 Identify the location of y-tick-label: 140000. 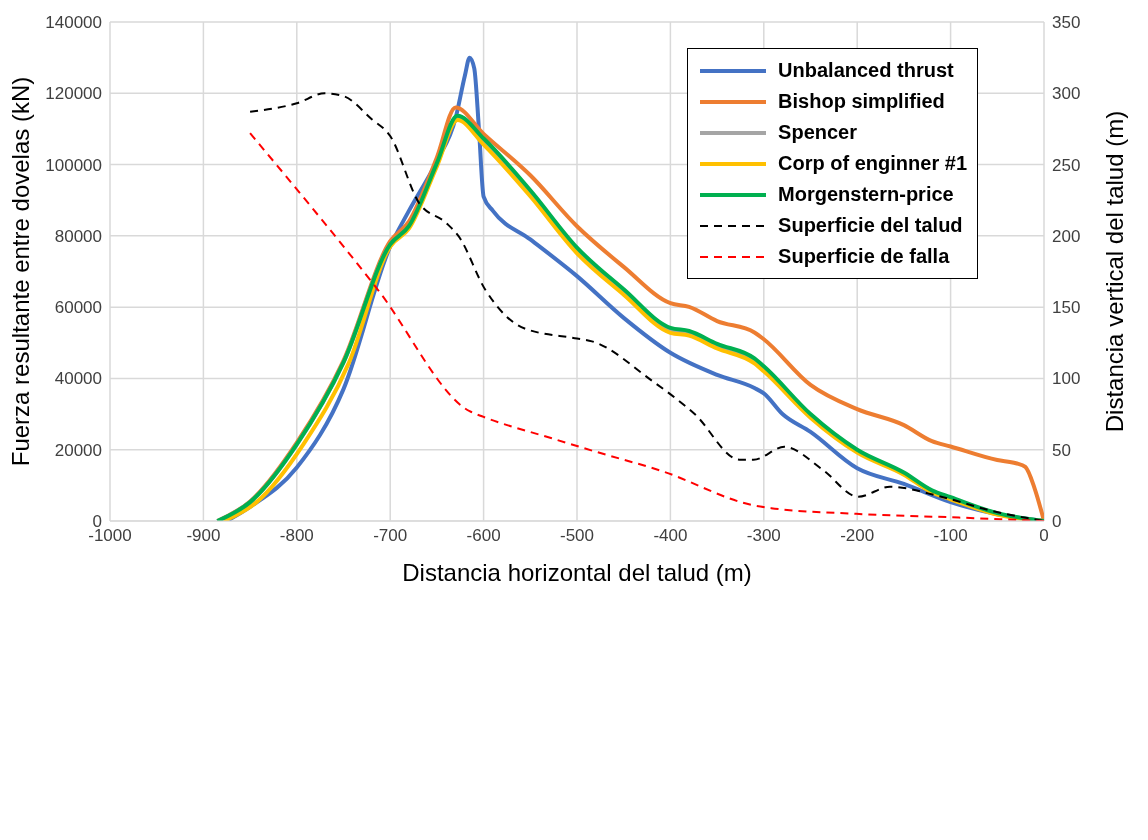
(73, 23).